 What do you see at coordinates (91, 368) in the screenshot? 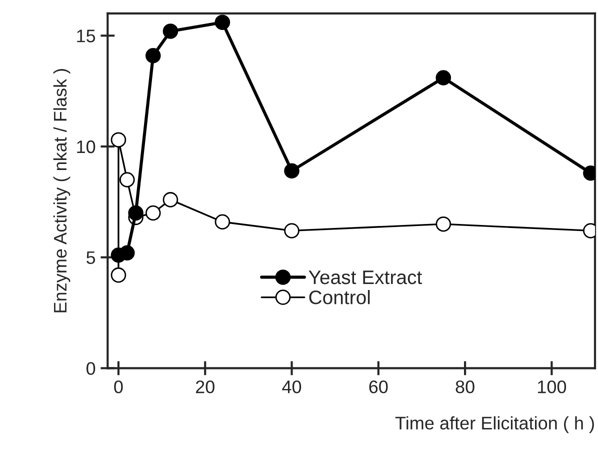
I see `y-tick-label: 0` at bounding box center [91, 368].